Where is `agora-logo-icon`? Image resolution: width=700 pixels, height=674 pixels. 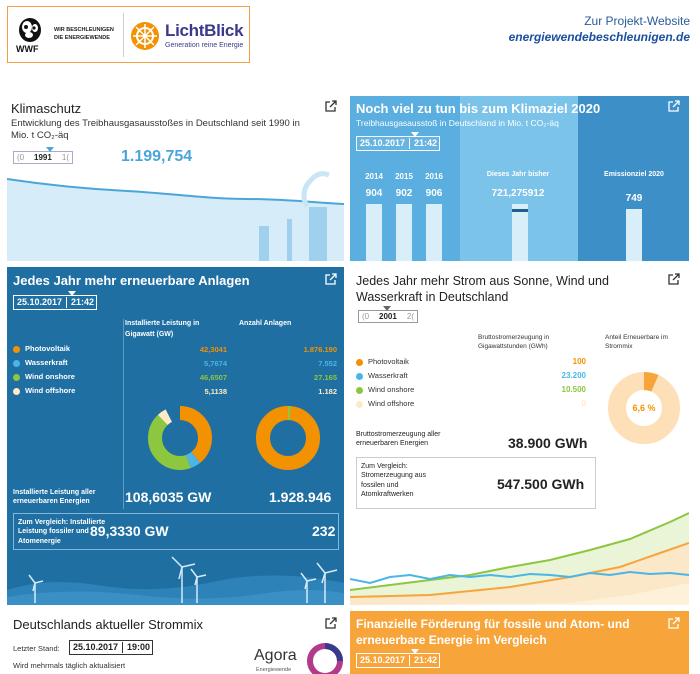
agora-logo-icon is located at coordinates (325, 658).